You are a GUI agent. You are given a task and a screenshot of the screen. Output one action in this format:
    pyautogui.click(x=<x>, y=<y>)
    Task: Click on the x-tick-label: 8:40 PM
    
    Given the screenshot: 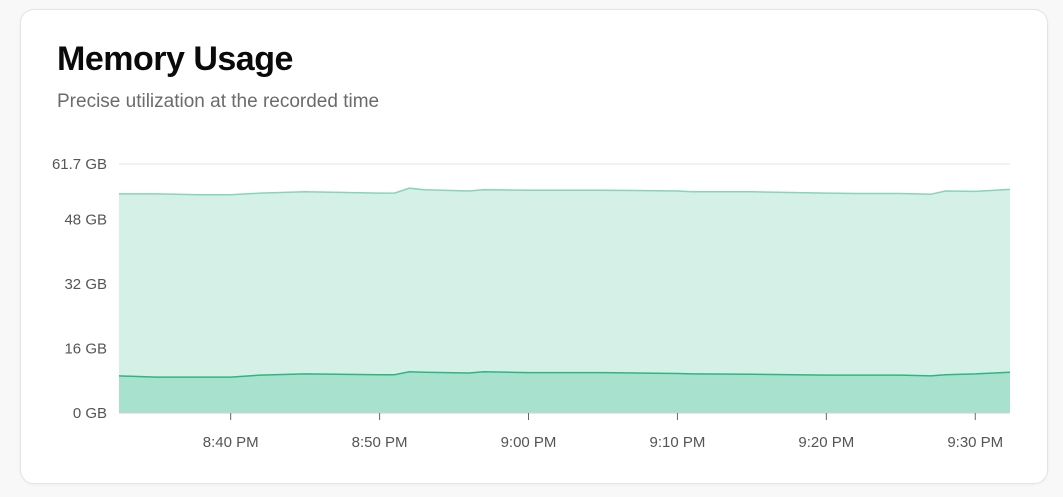 What is the action you would take?
    pyautogui.click(x=231, y=442)
    